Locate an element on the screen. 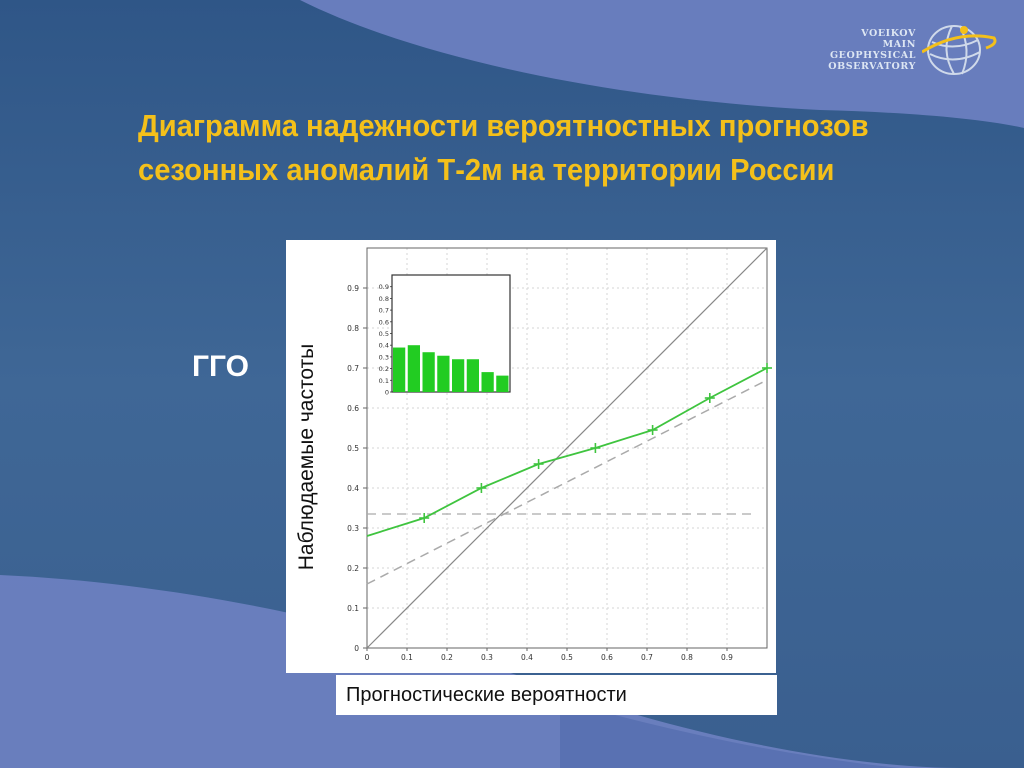 This screenshot has height=768, width=1024. x-tick-label: 0 is located at coordinates (367, 657).